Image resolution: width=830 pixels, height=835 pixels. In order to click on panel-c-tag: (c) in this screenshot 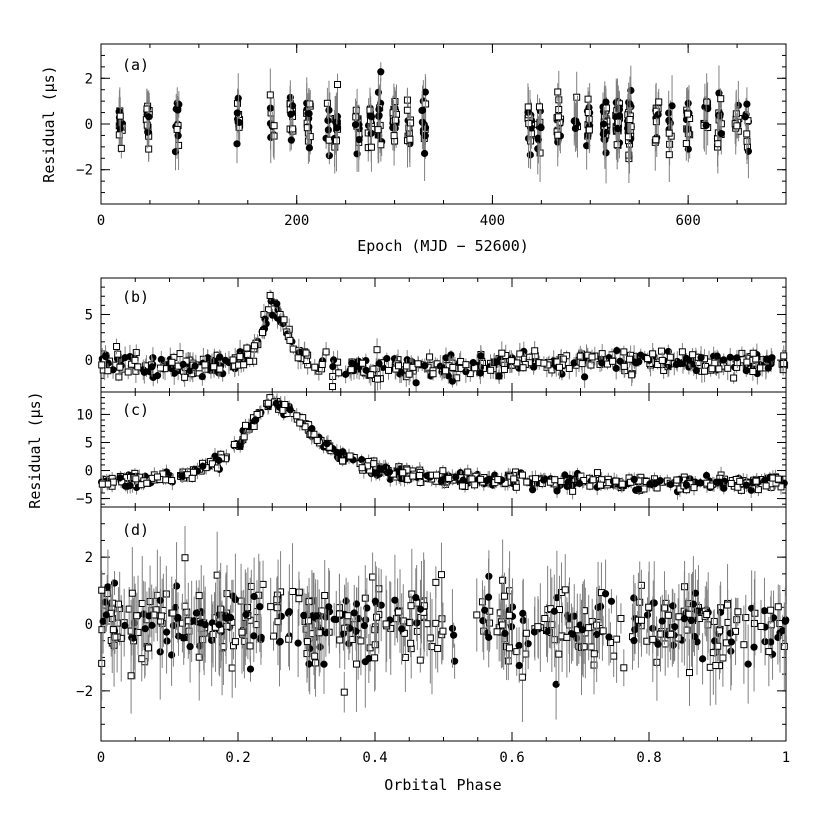, I will do `click(135, 410)`.